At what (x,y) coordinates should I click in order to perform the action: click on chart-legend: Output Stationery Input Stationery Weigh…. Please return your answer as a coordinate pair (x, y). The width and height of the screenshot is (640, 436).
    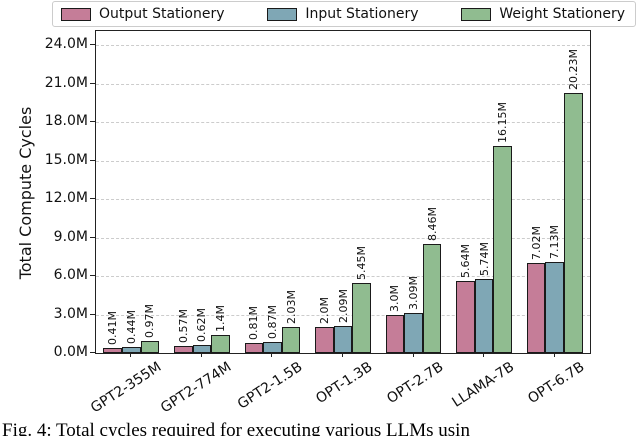
    Looking at the image, I should click on (344, 14).